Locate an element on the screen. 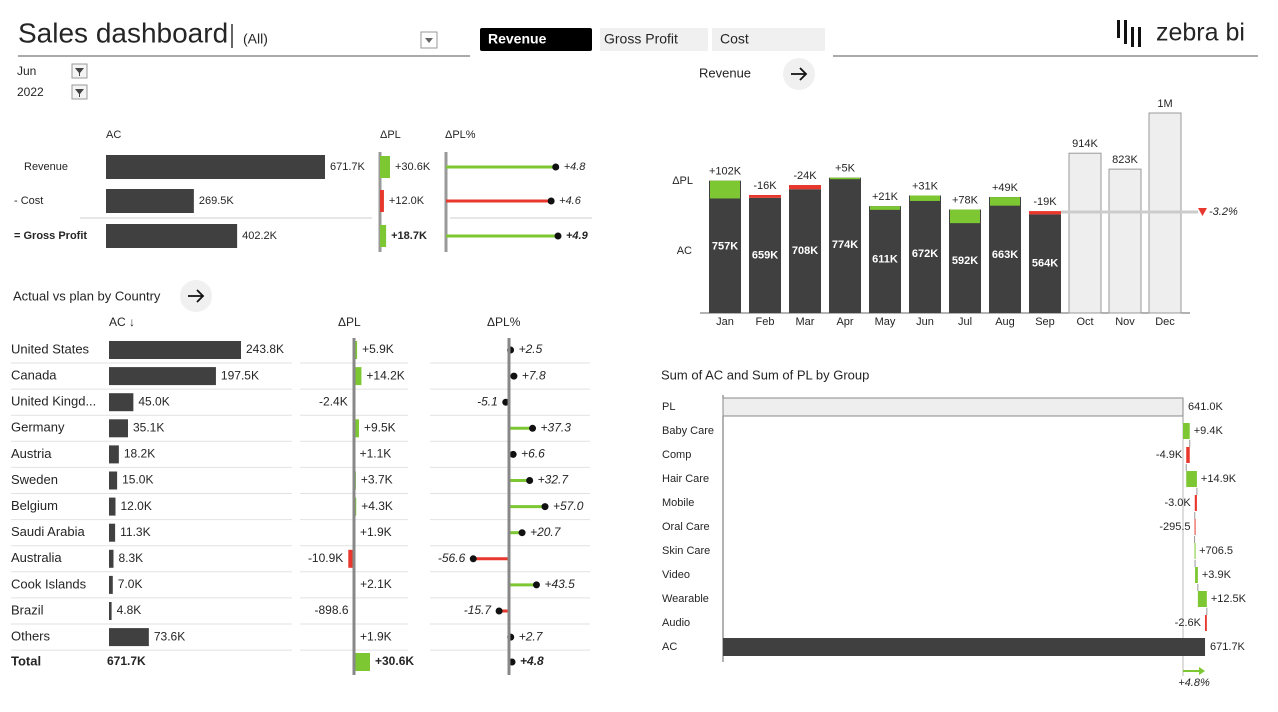 This screenshot has height=712, width=1278. x-tick-label: May is located at coordinates (885, 322).